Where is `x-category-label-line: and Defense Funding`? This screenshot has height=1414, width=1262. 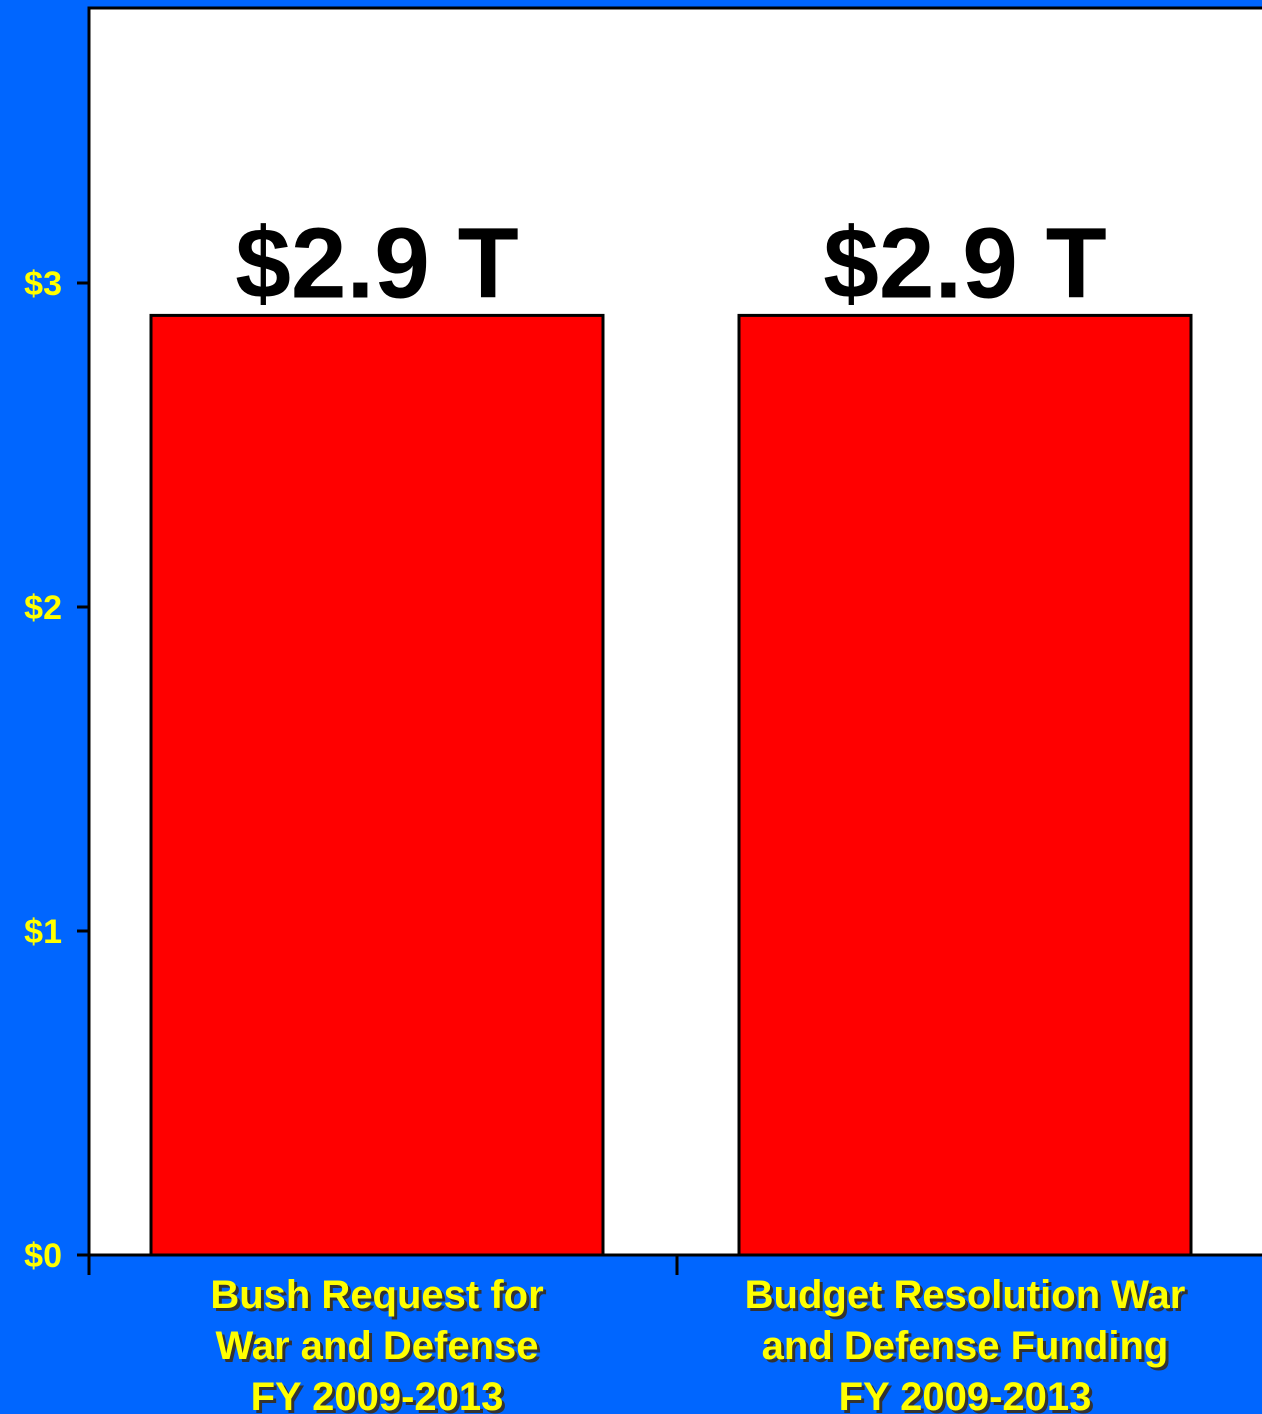
x-category-label-line: and Defense Funding is located at coordinates (965, 1346).